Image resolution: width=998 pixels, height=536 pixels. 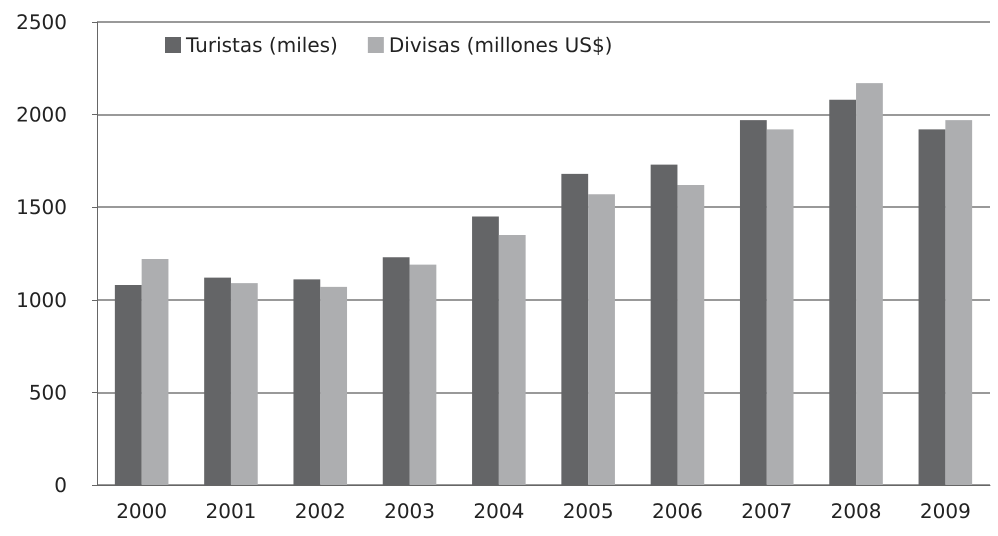 What do you see at coordinates (261, 45) in the screenshot?
I see `legend-label: Turistas (miles)` at bounding box center [261, 45].